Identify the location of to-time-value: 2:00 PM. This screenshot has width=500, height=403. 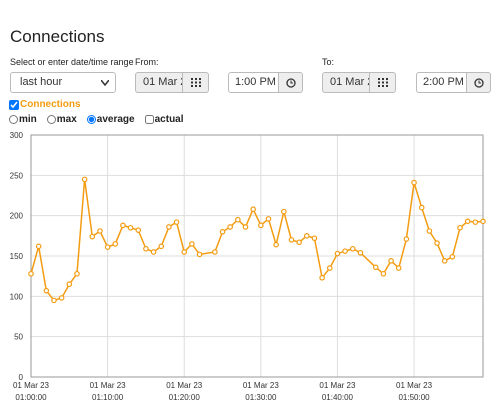
(443, 82).